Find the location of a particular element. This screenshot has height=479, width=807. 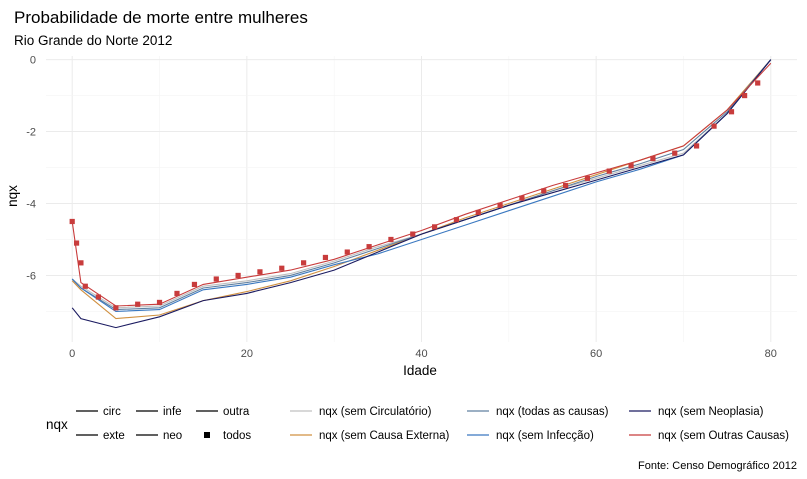

x-tick-label: 40 is located at coordinates (421, 354).